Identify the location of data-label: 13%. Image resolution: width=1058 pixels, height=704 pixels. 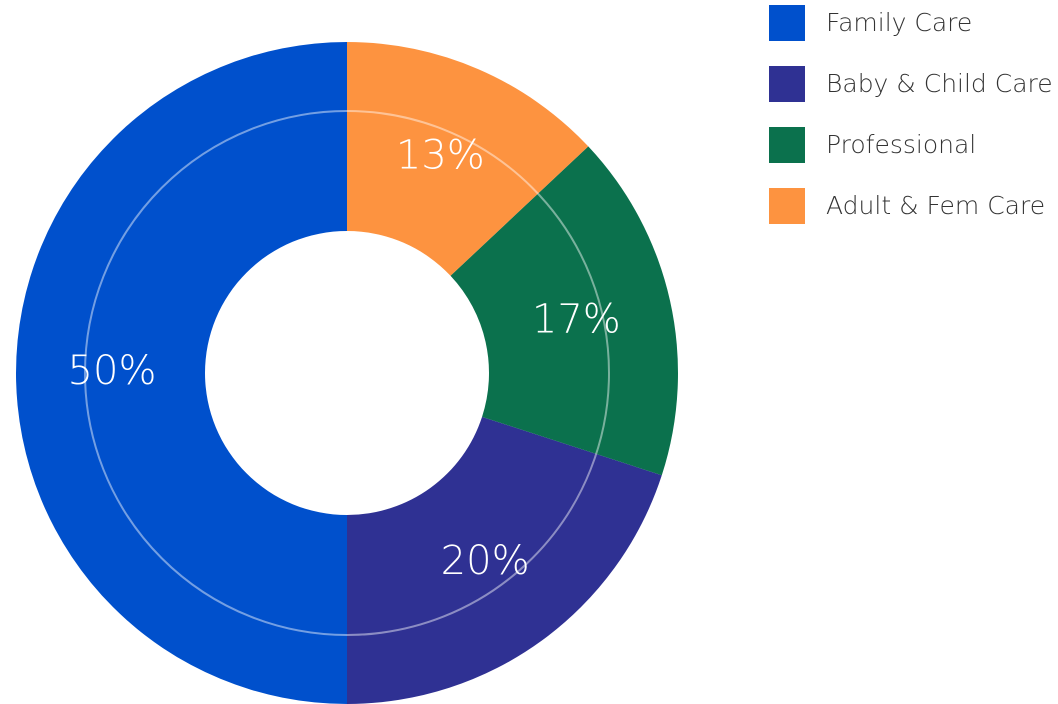
(440, 155).